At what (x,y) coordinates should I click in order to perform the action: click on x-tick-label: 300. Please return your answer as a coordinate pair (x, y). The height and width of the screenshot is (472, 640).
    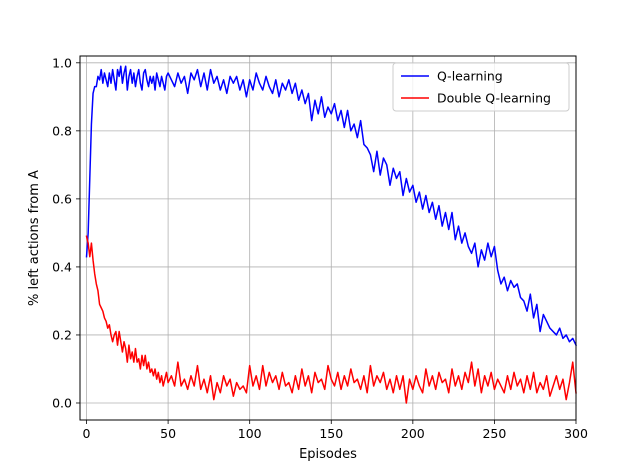
    Looking at the image, I should click on (576, 433).